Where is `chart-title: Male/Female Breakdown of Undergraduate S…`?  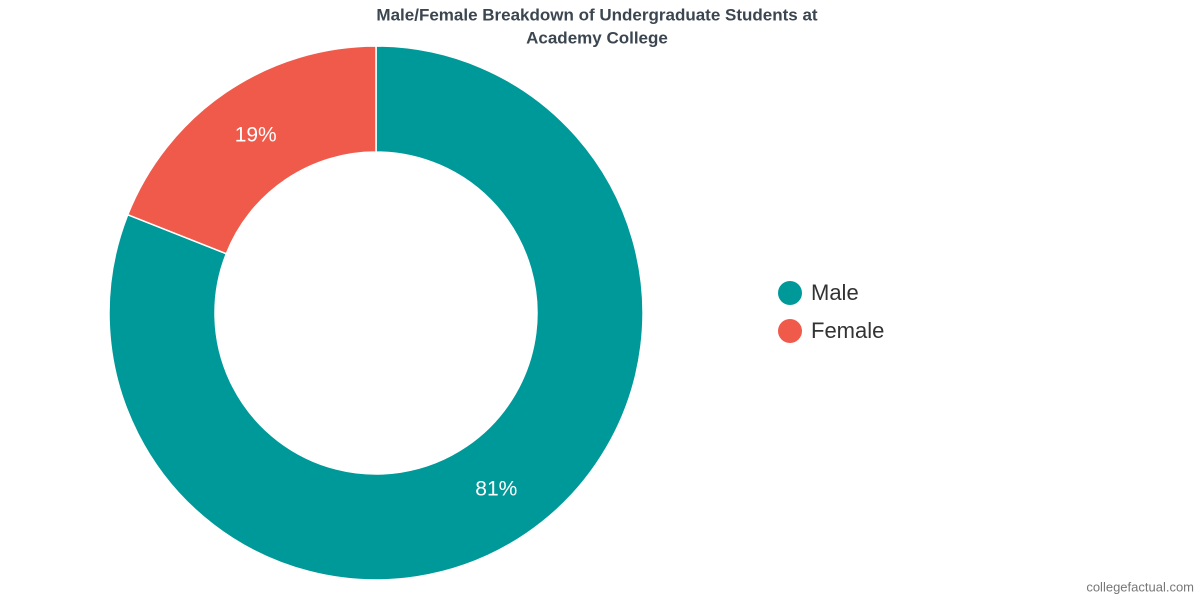
chart-title: Male/Female Breakdown of Undergraduate S… is located at coordinates (596, 14).